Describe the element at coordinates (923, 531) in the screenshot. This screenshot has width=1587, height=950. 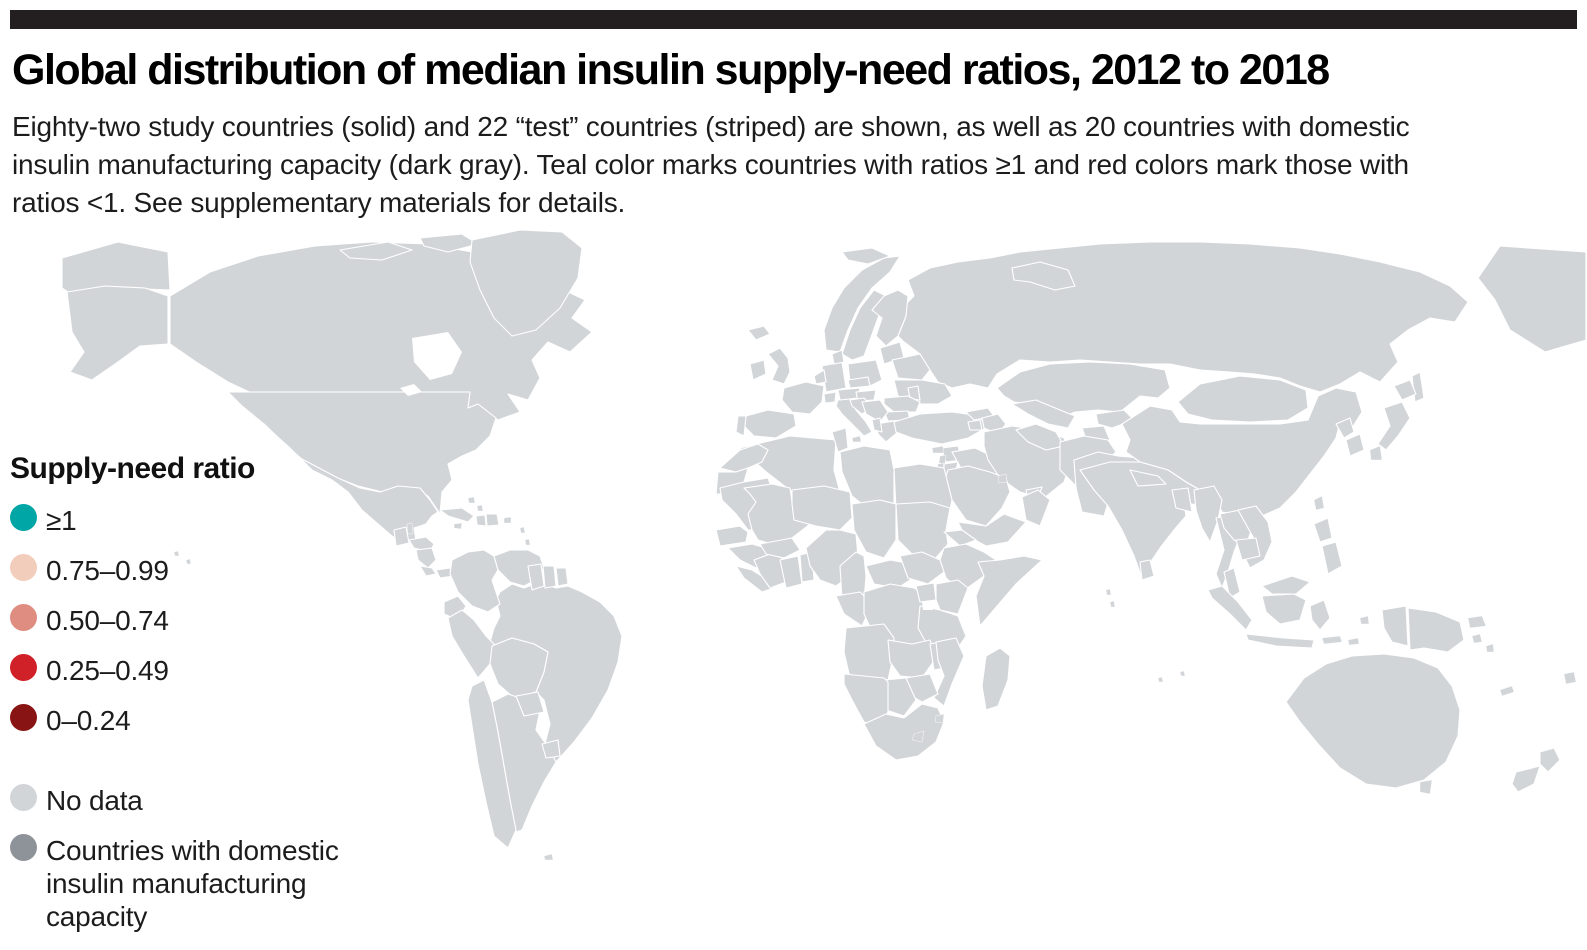
I see `country-sudan` at that location.